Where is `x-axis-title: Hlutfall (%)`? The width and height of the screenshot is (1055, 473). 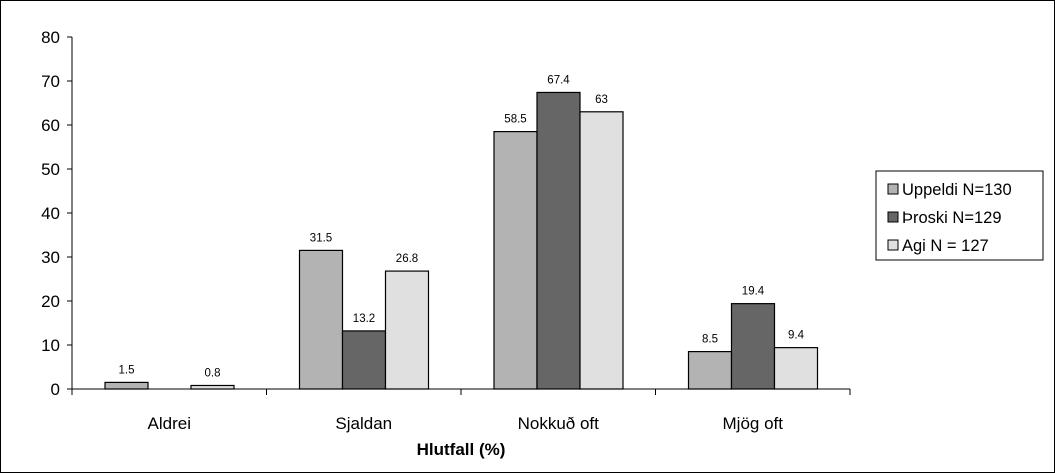 x-axis-title: Hlutfall (%) is located at coordinates (461, 449).